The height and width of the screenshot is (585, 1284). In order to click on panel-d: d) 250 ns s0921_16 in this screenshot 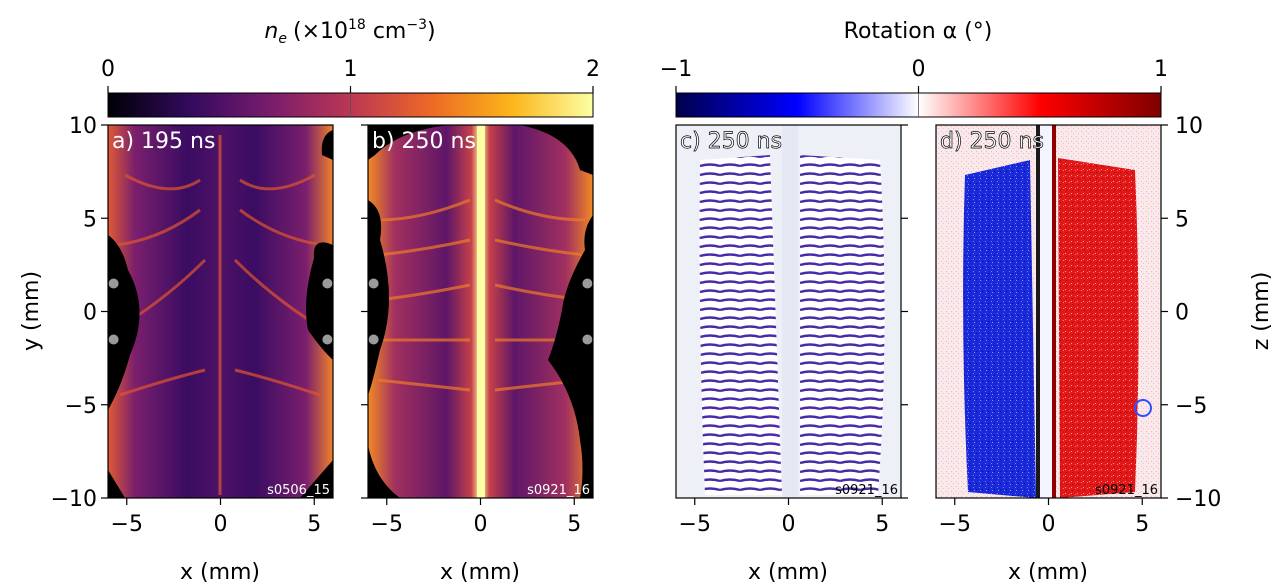, I will do `click(1048, 311)`.